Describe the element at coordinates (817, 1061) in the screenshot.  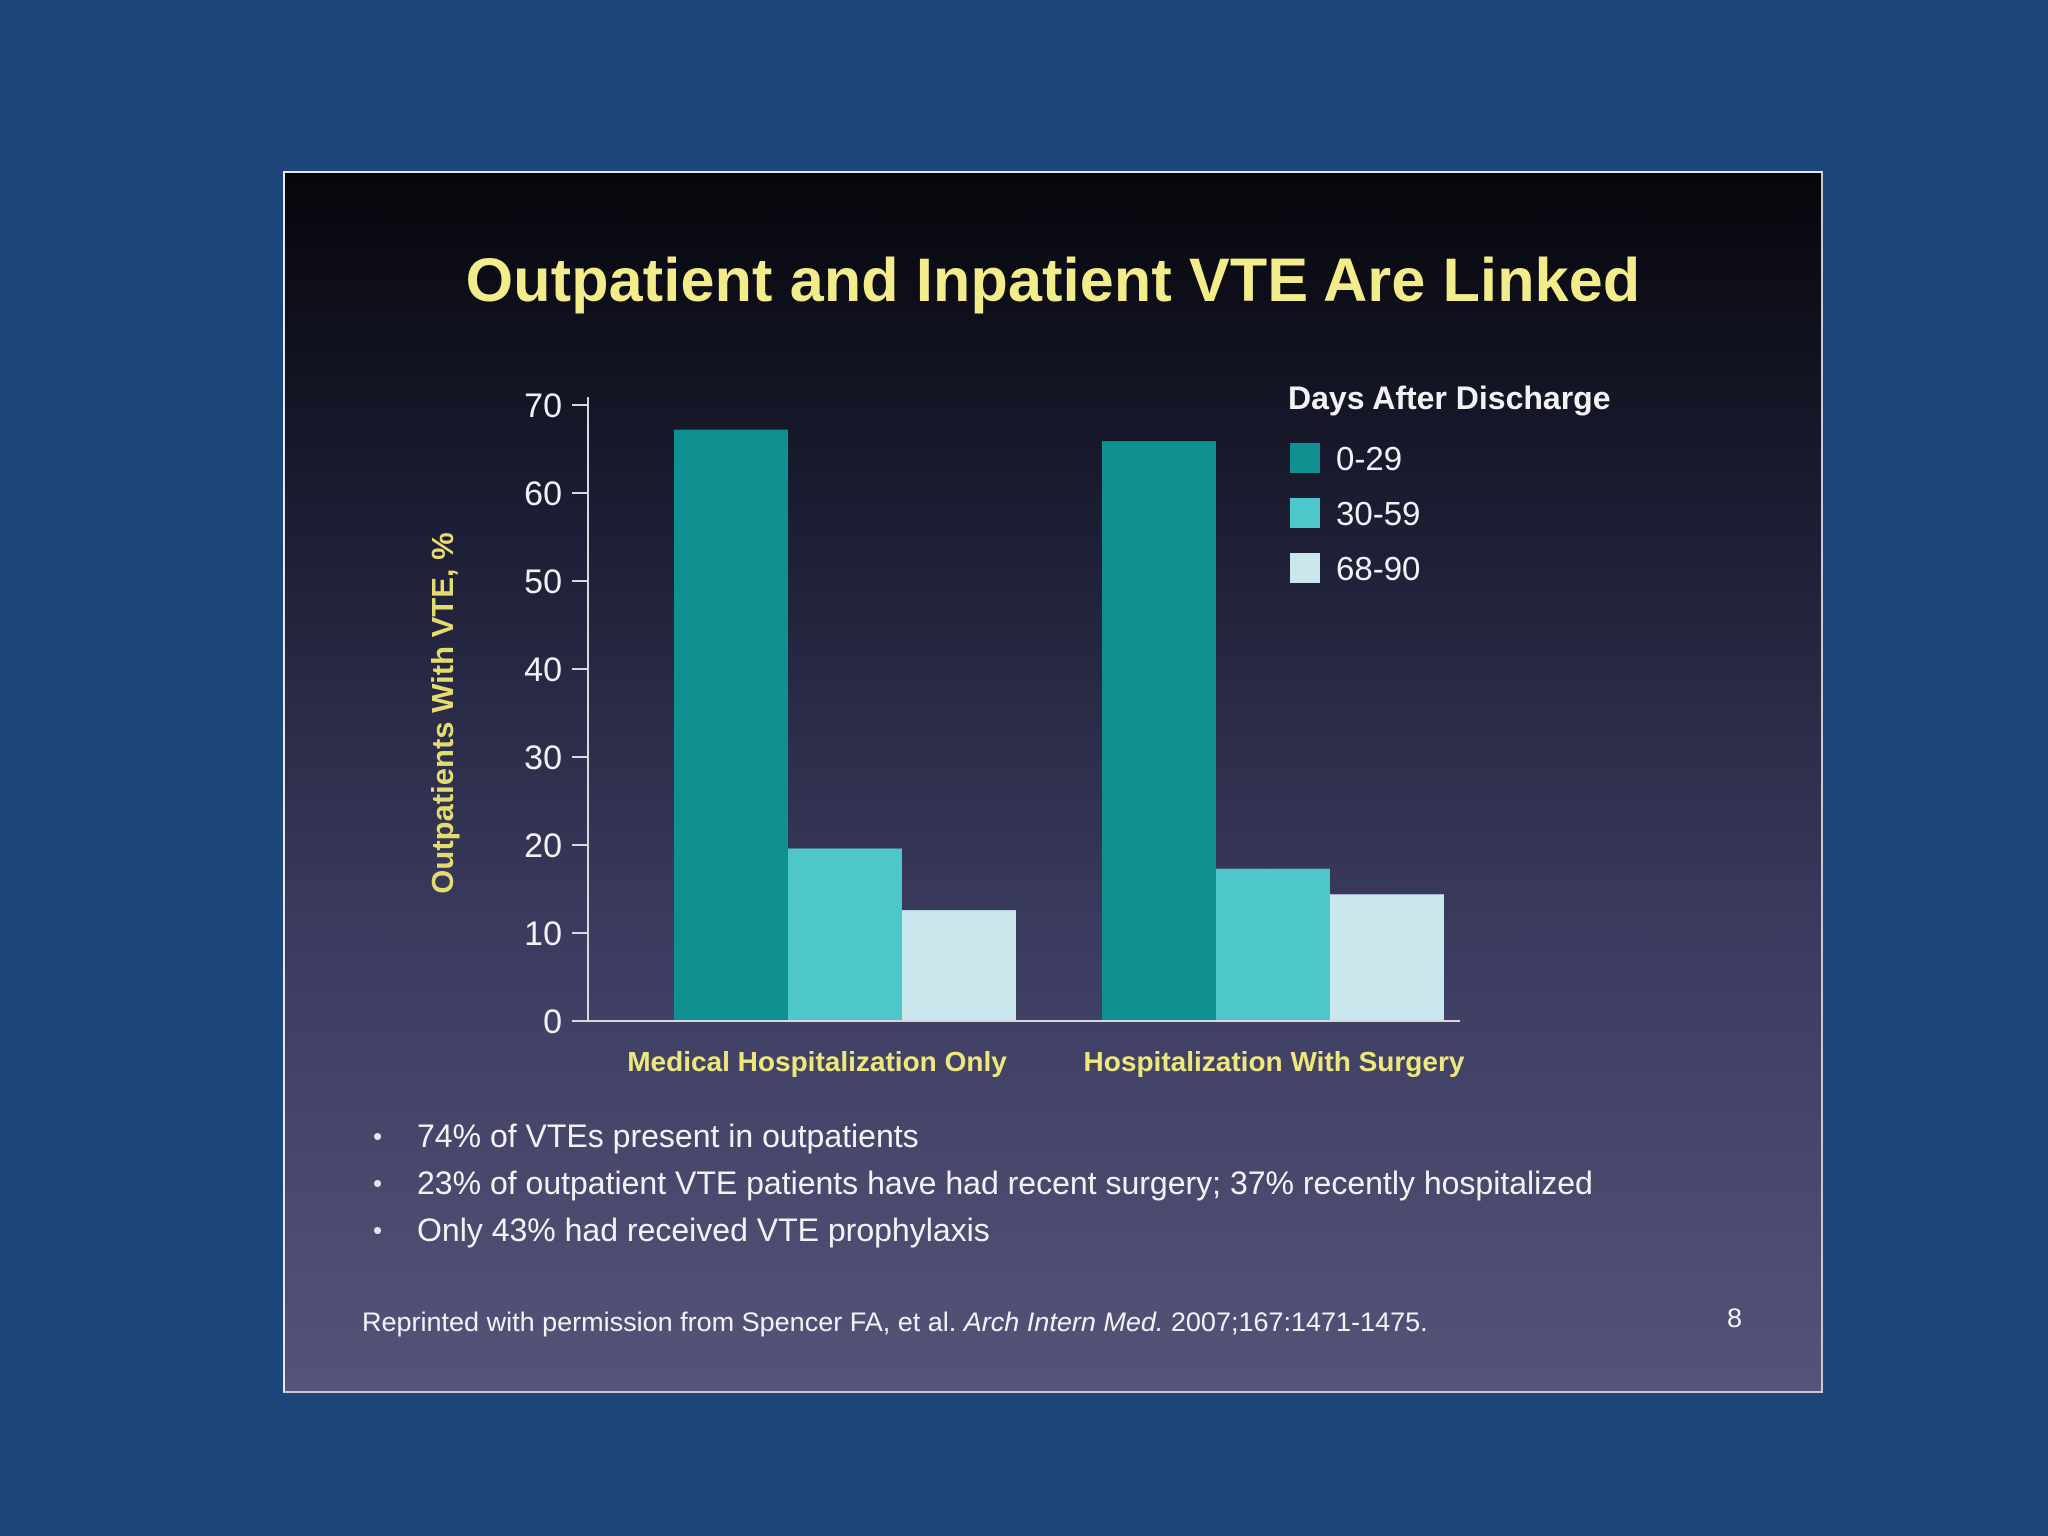
I see `category-label-1: Medical Hospitalization Only` at that location.